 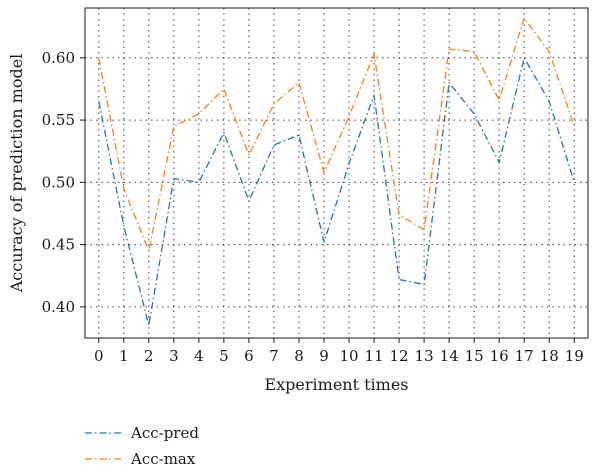 What do you see at coordinates (124, 356) in the screenshot?
I see `x-tick-label: 1` at bounding box center [124, 356].